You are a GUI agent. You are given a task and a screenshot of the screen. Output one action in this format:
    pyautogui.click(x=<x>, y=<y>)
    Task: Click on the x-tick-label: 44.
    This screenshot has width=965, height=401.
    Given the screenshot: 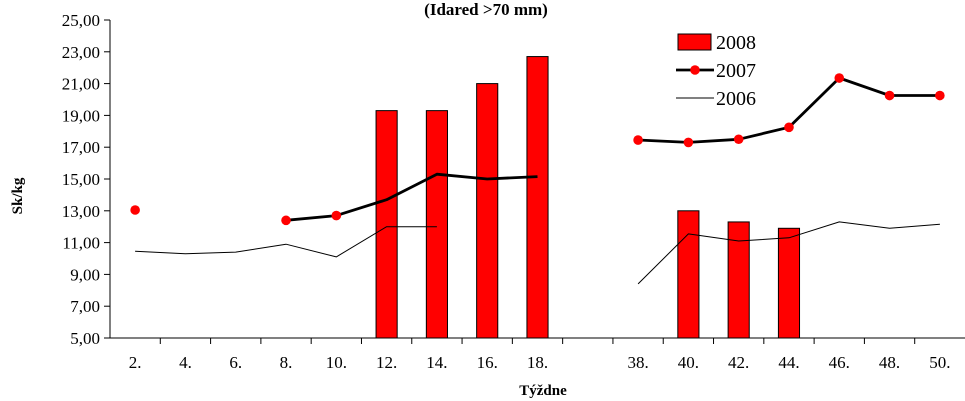 What is the action you would take?
    pyautogui.click(x=788, y=362)
    